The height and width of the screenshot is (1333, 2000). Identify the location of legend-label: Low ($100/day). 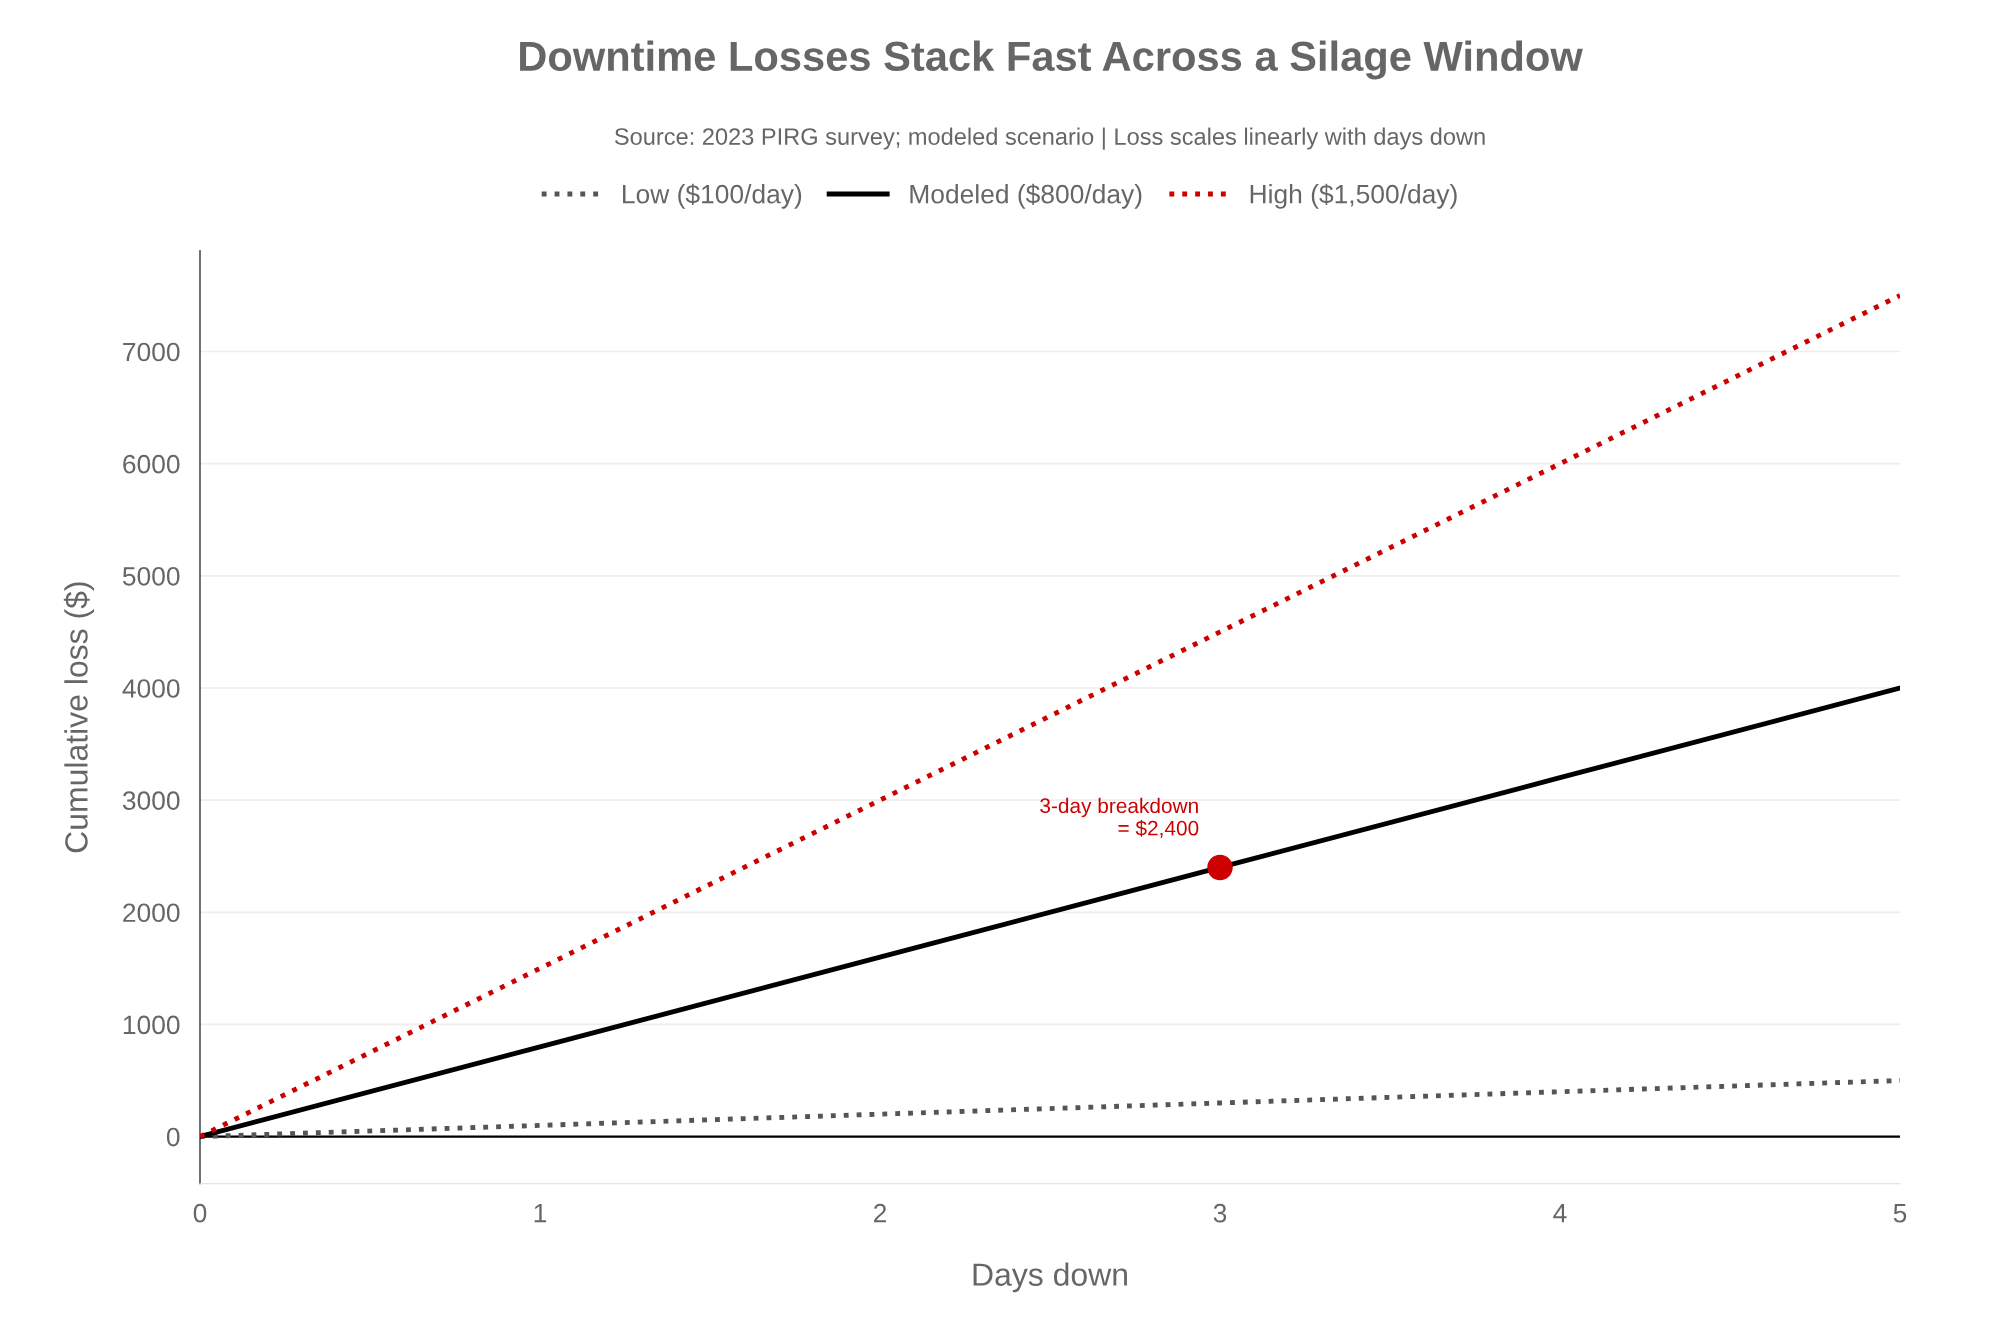
(712, 196).